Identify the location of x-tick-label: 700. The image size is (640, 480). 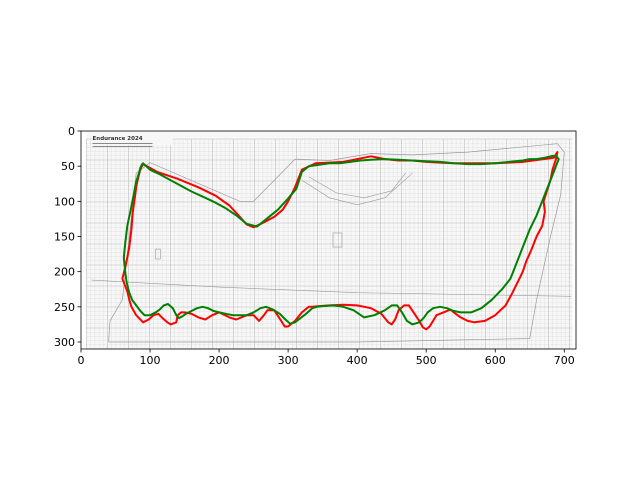
(564, 360).